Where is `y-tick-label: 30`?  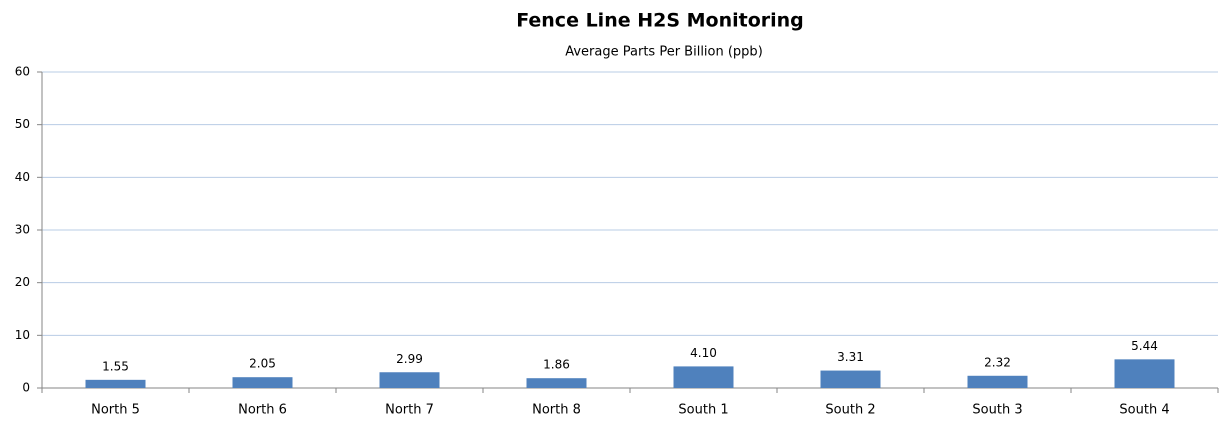
y-tick-label: 30 is located at coordinates (22, 230).